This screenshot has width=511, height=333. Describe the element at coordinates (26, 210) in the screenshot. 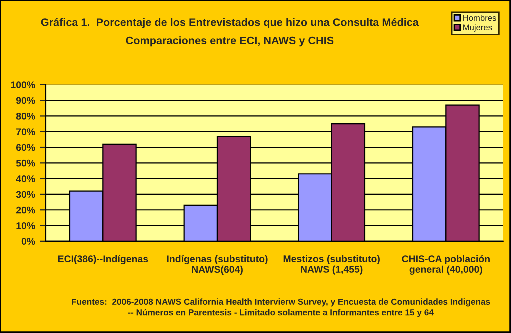

I see `y-tick-label: 20%` at that location.